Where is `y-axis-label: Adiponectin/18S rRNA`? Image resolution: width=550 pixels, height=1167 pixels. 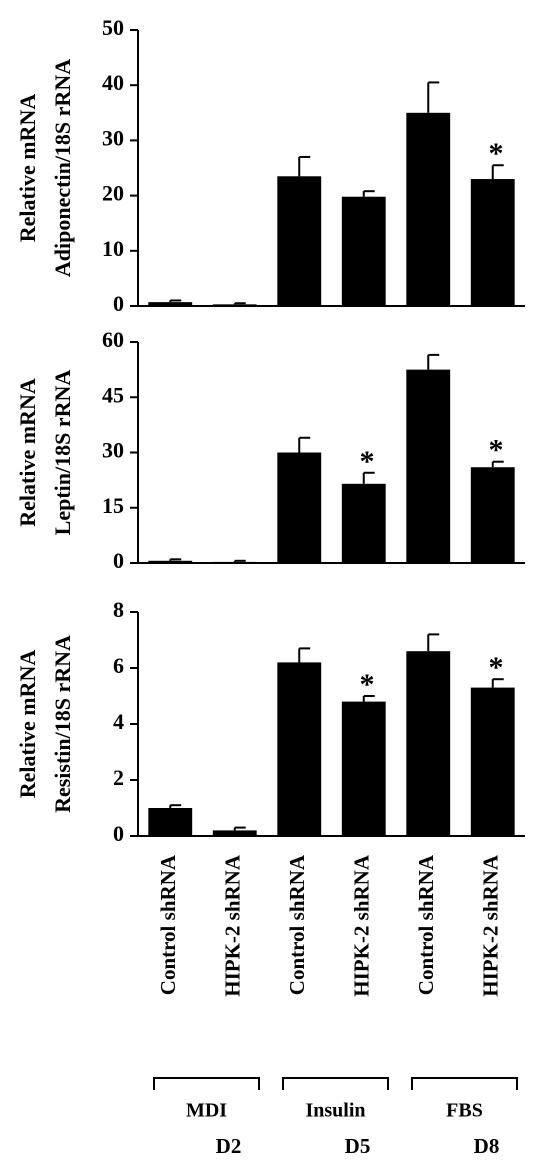 y-axis-label: Adiponectin/18S rRNA is located at coordinates (62, 168).